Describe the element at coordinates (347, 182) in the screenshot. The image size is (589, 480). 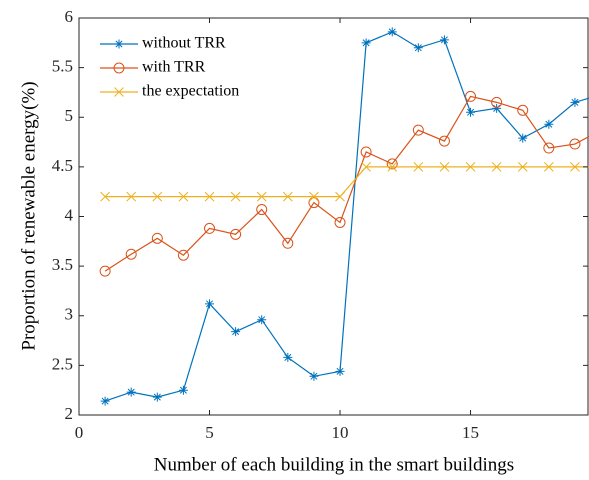
I see `series-line` at that location.